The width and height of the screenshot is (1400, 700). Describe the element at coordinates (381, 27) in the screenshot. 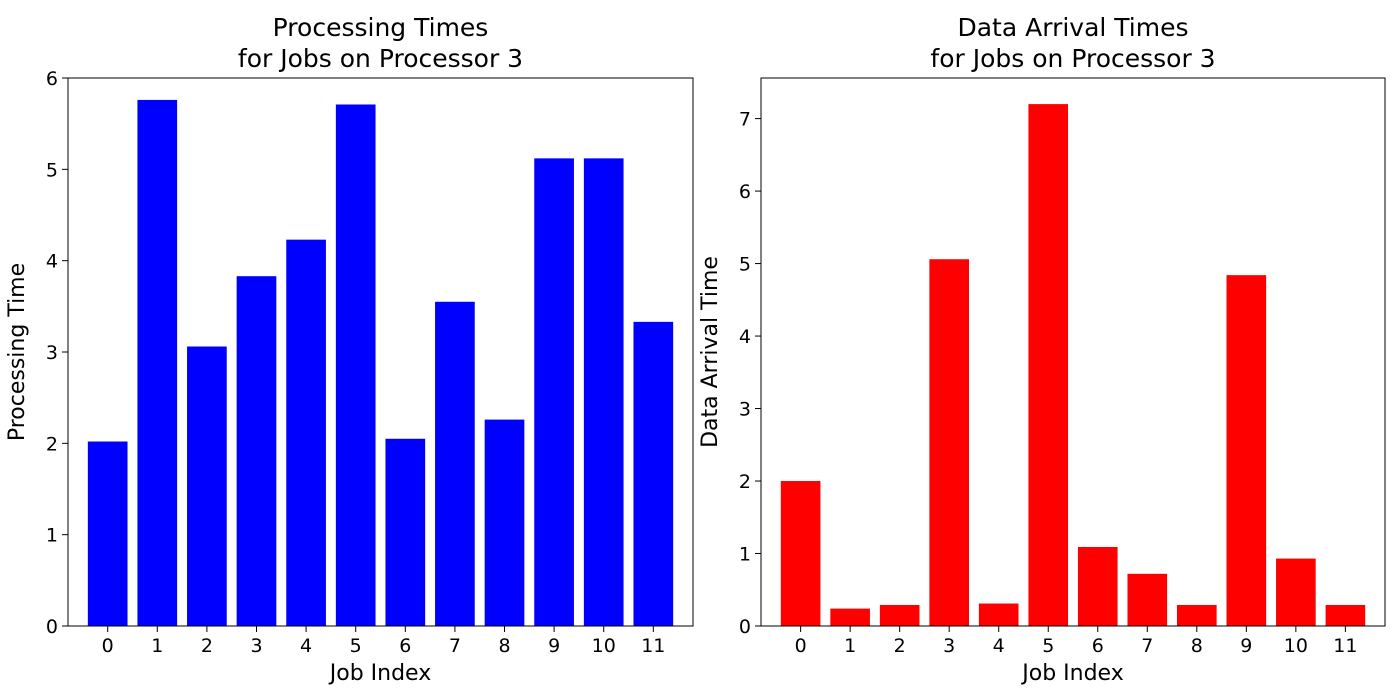

I see `chart-title-line: Processing Times` at that location.